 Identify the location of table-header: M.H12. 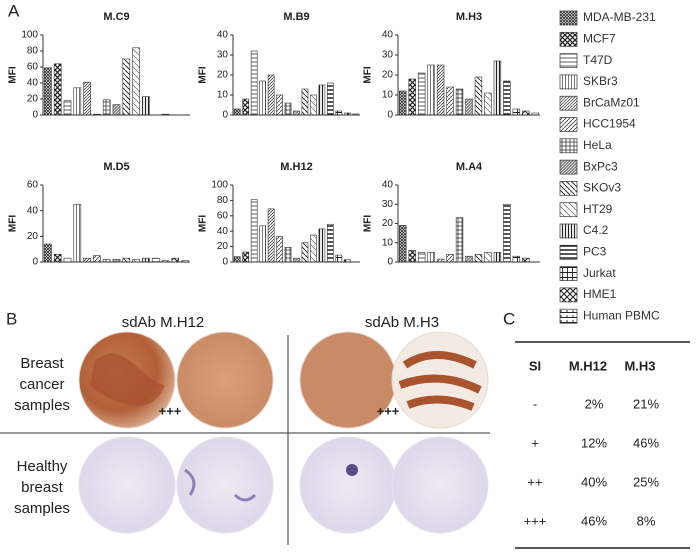
(588, 365).